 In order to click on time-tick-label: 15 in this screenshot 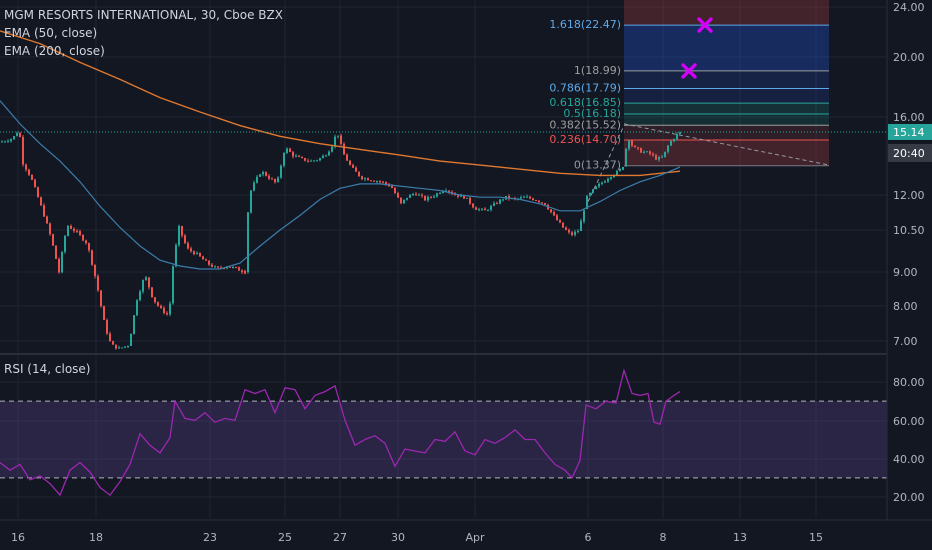, I will do `click(816, 537)`.